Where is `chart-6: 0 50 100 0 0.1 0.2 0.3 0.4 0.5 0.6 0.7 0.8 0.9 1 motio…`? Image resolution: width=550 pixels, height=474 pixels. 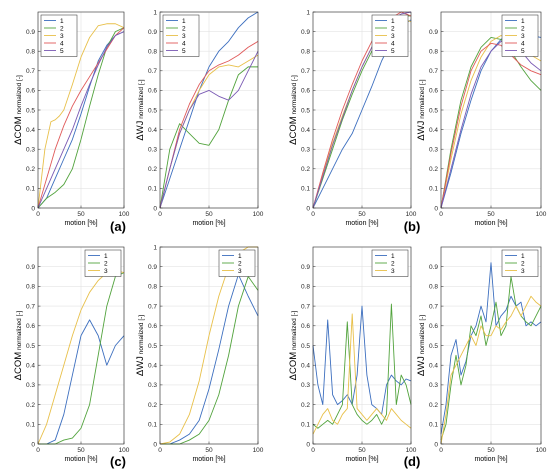 chart-6: 0 50 100 0 0.1 0.2 0.3 0.4 0.5 0.6 0.7 0.8 0.9 1 motio… is located at coordinates (199, 353).